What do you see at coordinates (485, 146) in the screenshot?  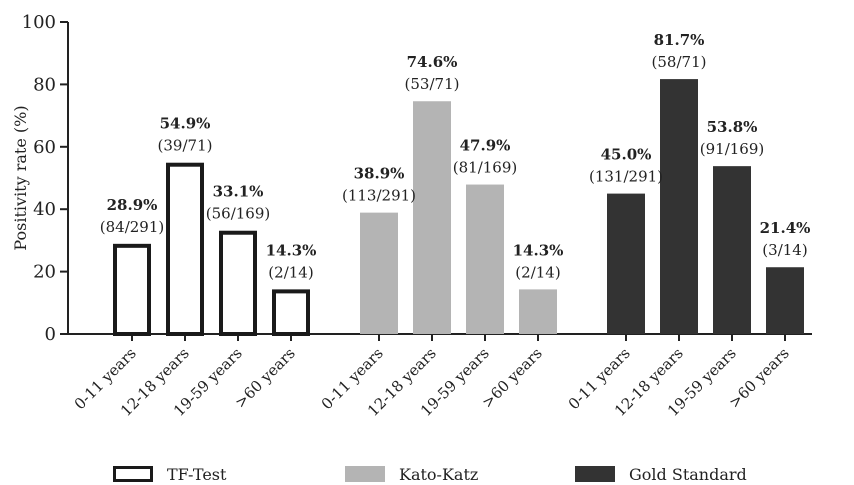 I see `value-label: 47.9%` at bounding box center [485, 146].